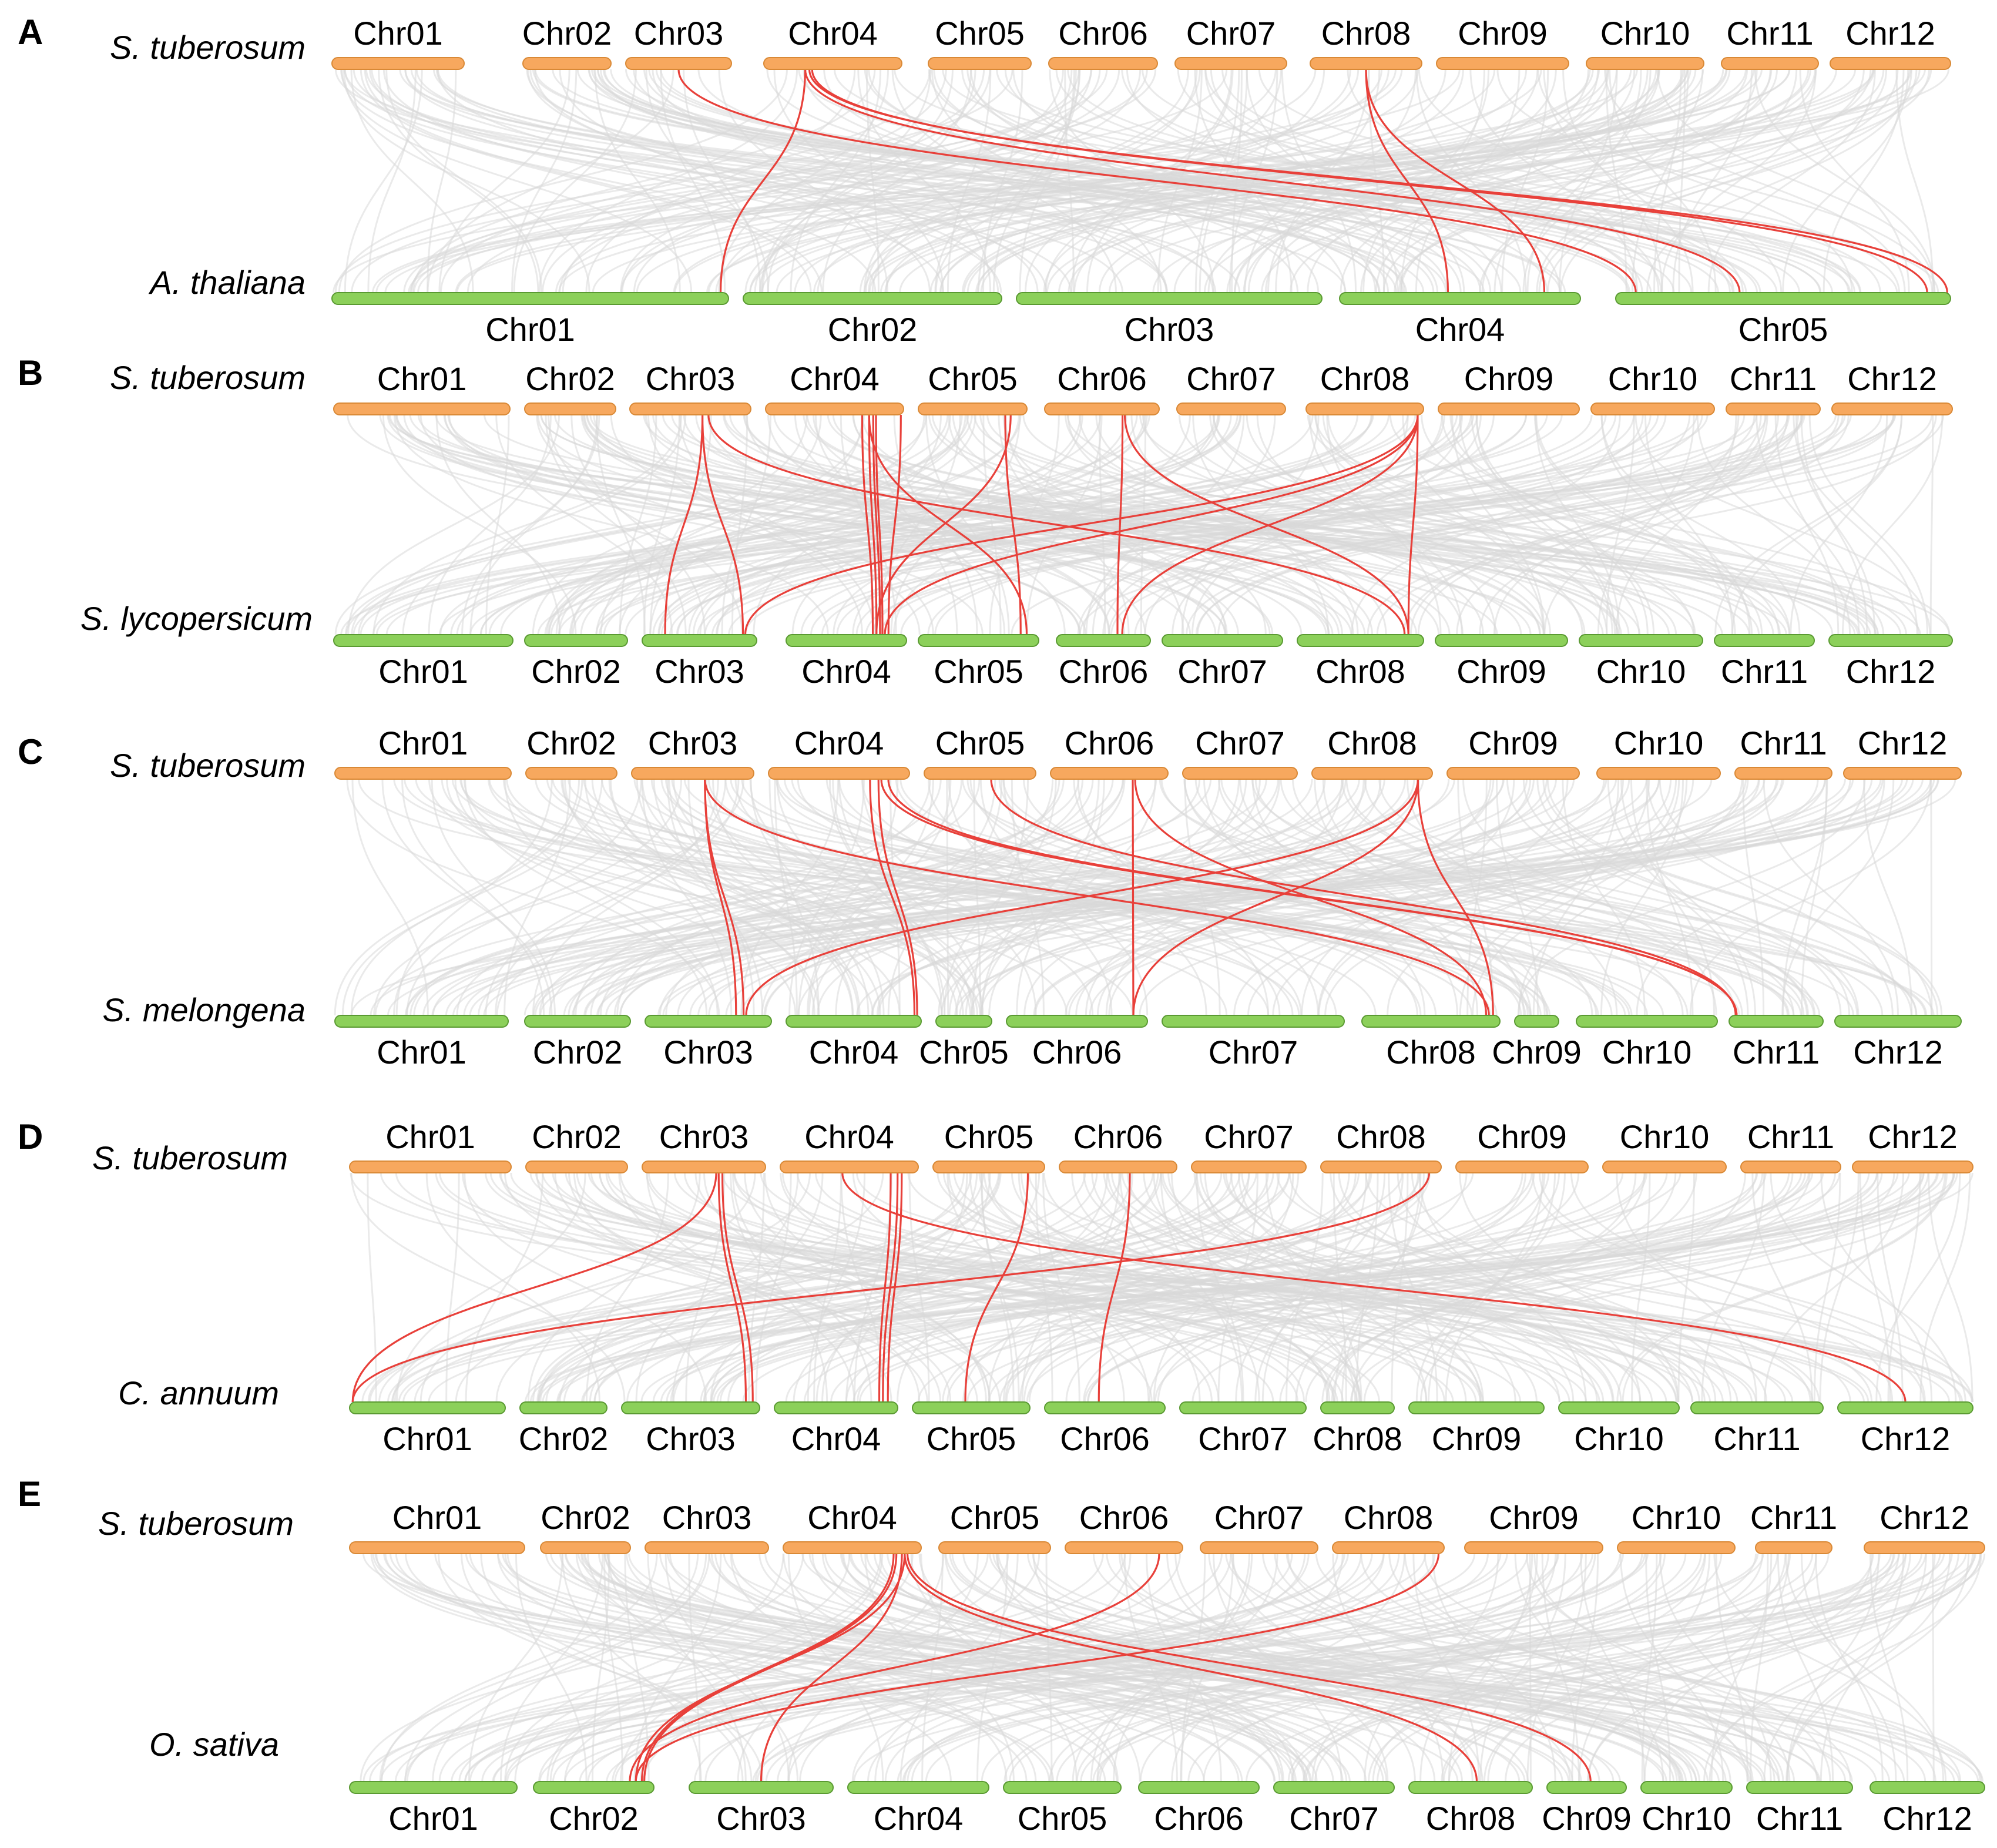  Describe the element at coordinates (693, 743) in the screenshot. I see `top-chromosome-label: Chr03` at that location.